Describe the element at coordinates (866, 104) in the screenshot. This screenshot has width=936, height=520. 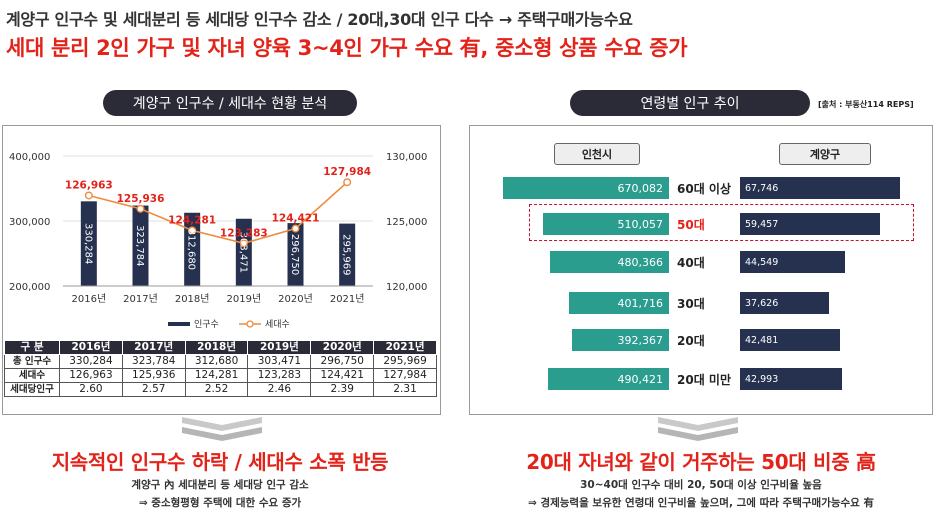
I see `source-note: [출처 : 부동산114 REPS]` at that location.